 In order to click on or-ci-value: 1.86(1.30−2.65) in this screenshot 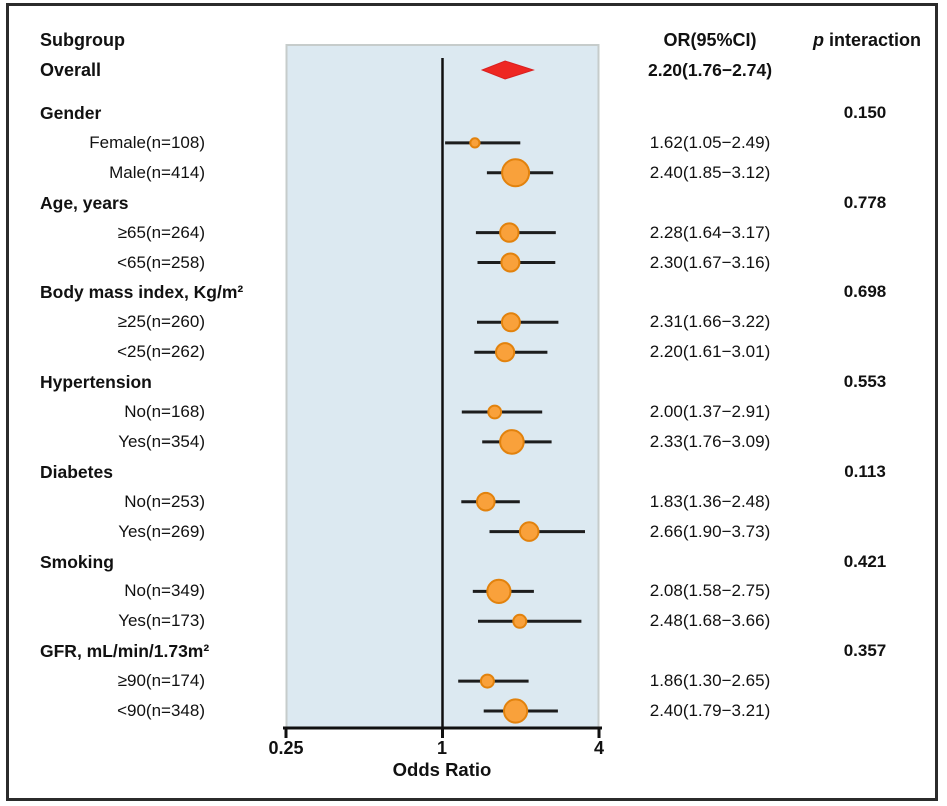, I will do `click(710, 681)`.